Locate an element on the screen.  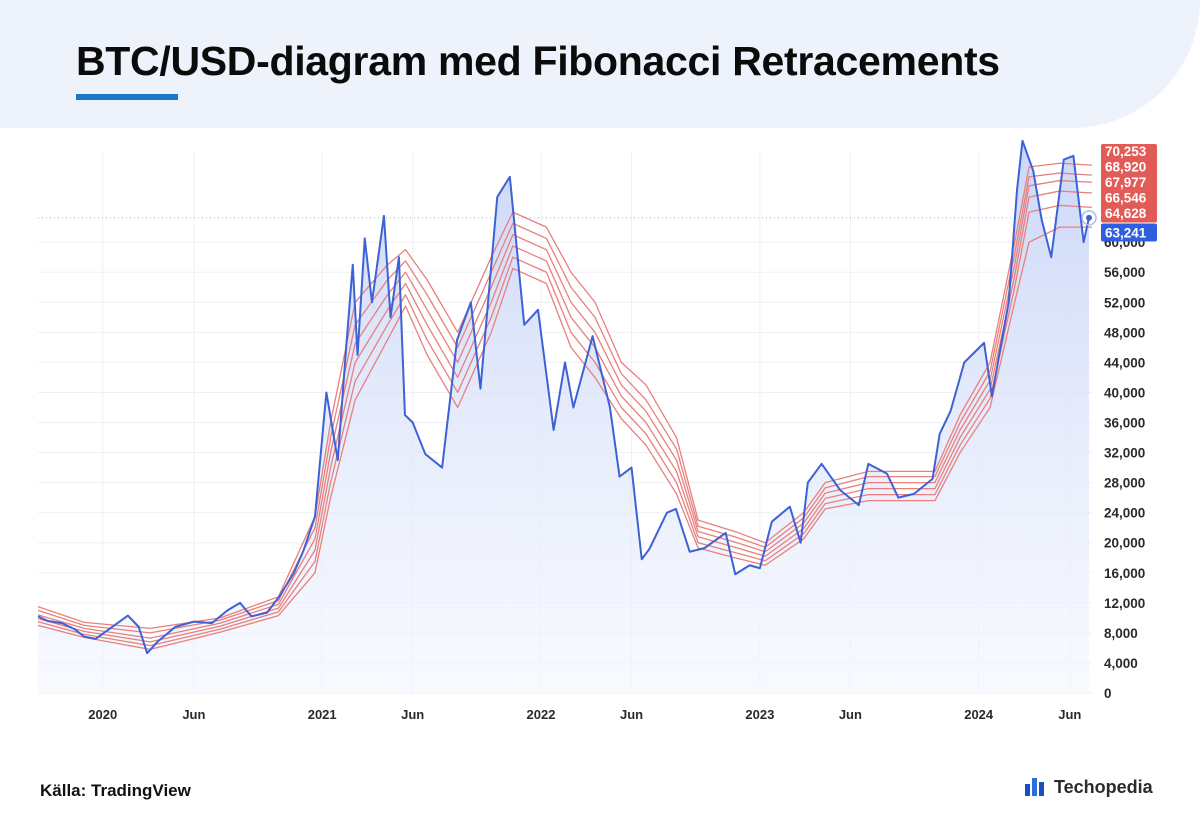
techopedia-logo: Techopedia is located at coordinates (1088, 787).